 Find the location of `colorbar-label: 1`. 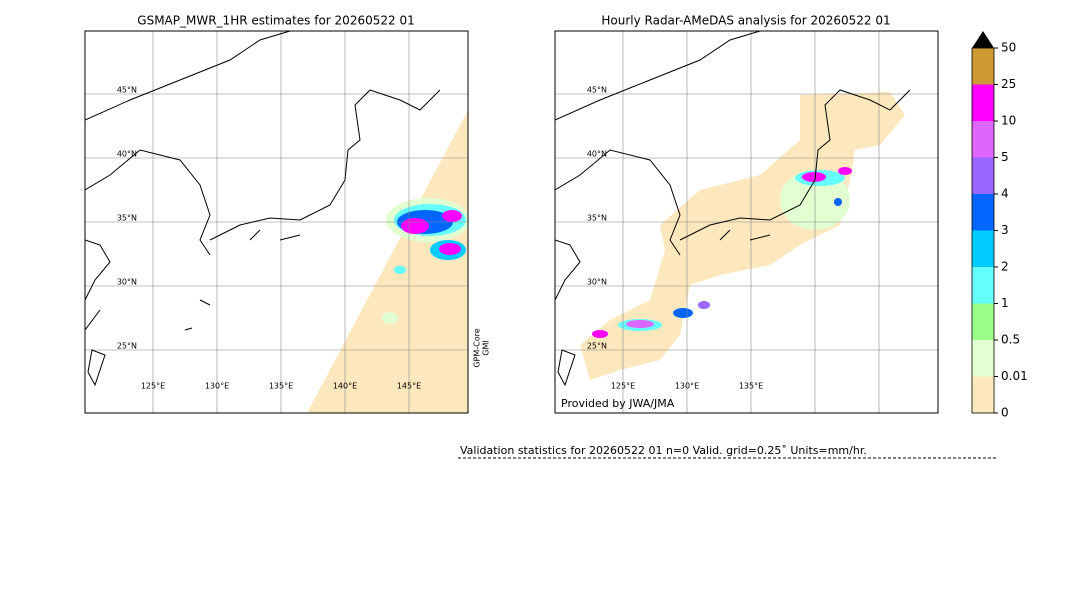

colorbar-label: 1 is located at coordinates (1005, 303).